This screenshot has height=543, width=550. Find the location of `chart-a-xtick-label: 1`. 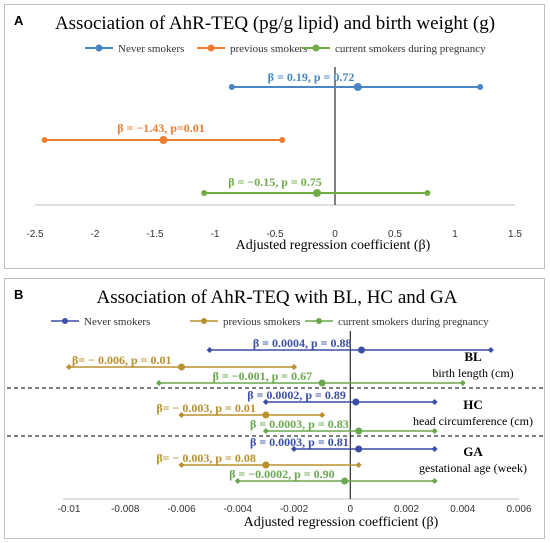

chart-a-xtick-label: 1 is located at coordinates (455, 234).